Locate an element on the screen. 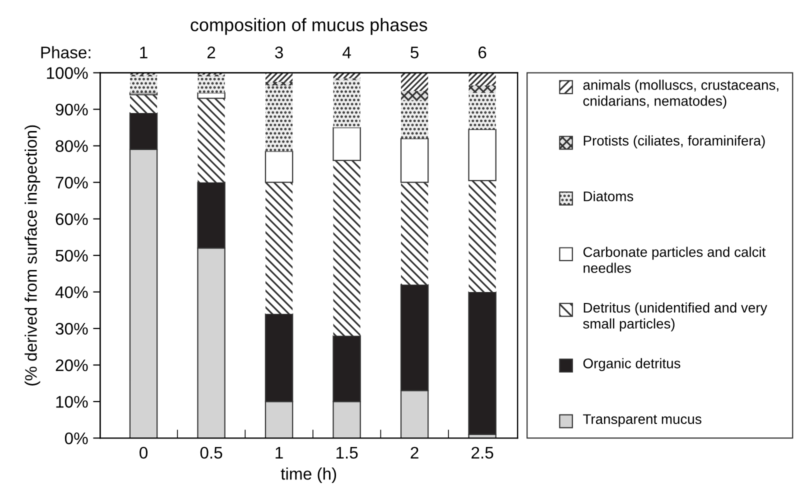  x-tick-label: 0 is located at coordinates (144, 452).